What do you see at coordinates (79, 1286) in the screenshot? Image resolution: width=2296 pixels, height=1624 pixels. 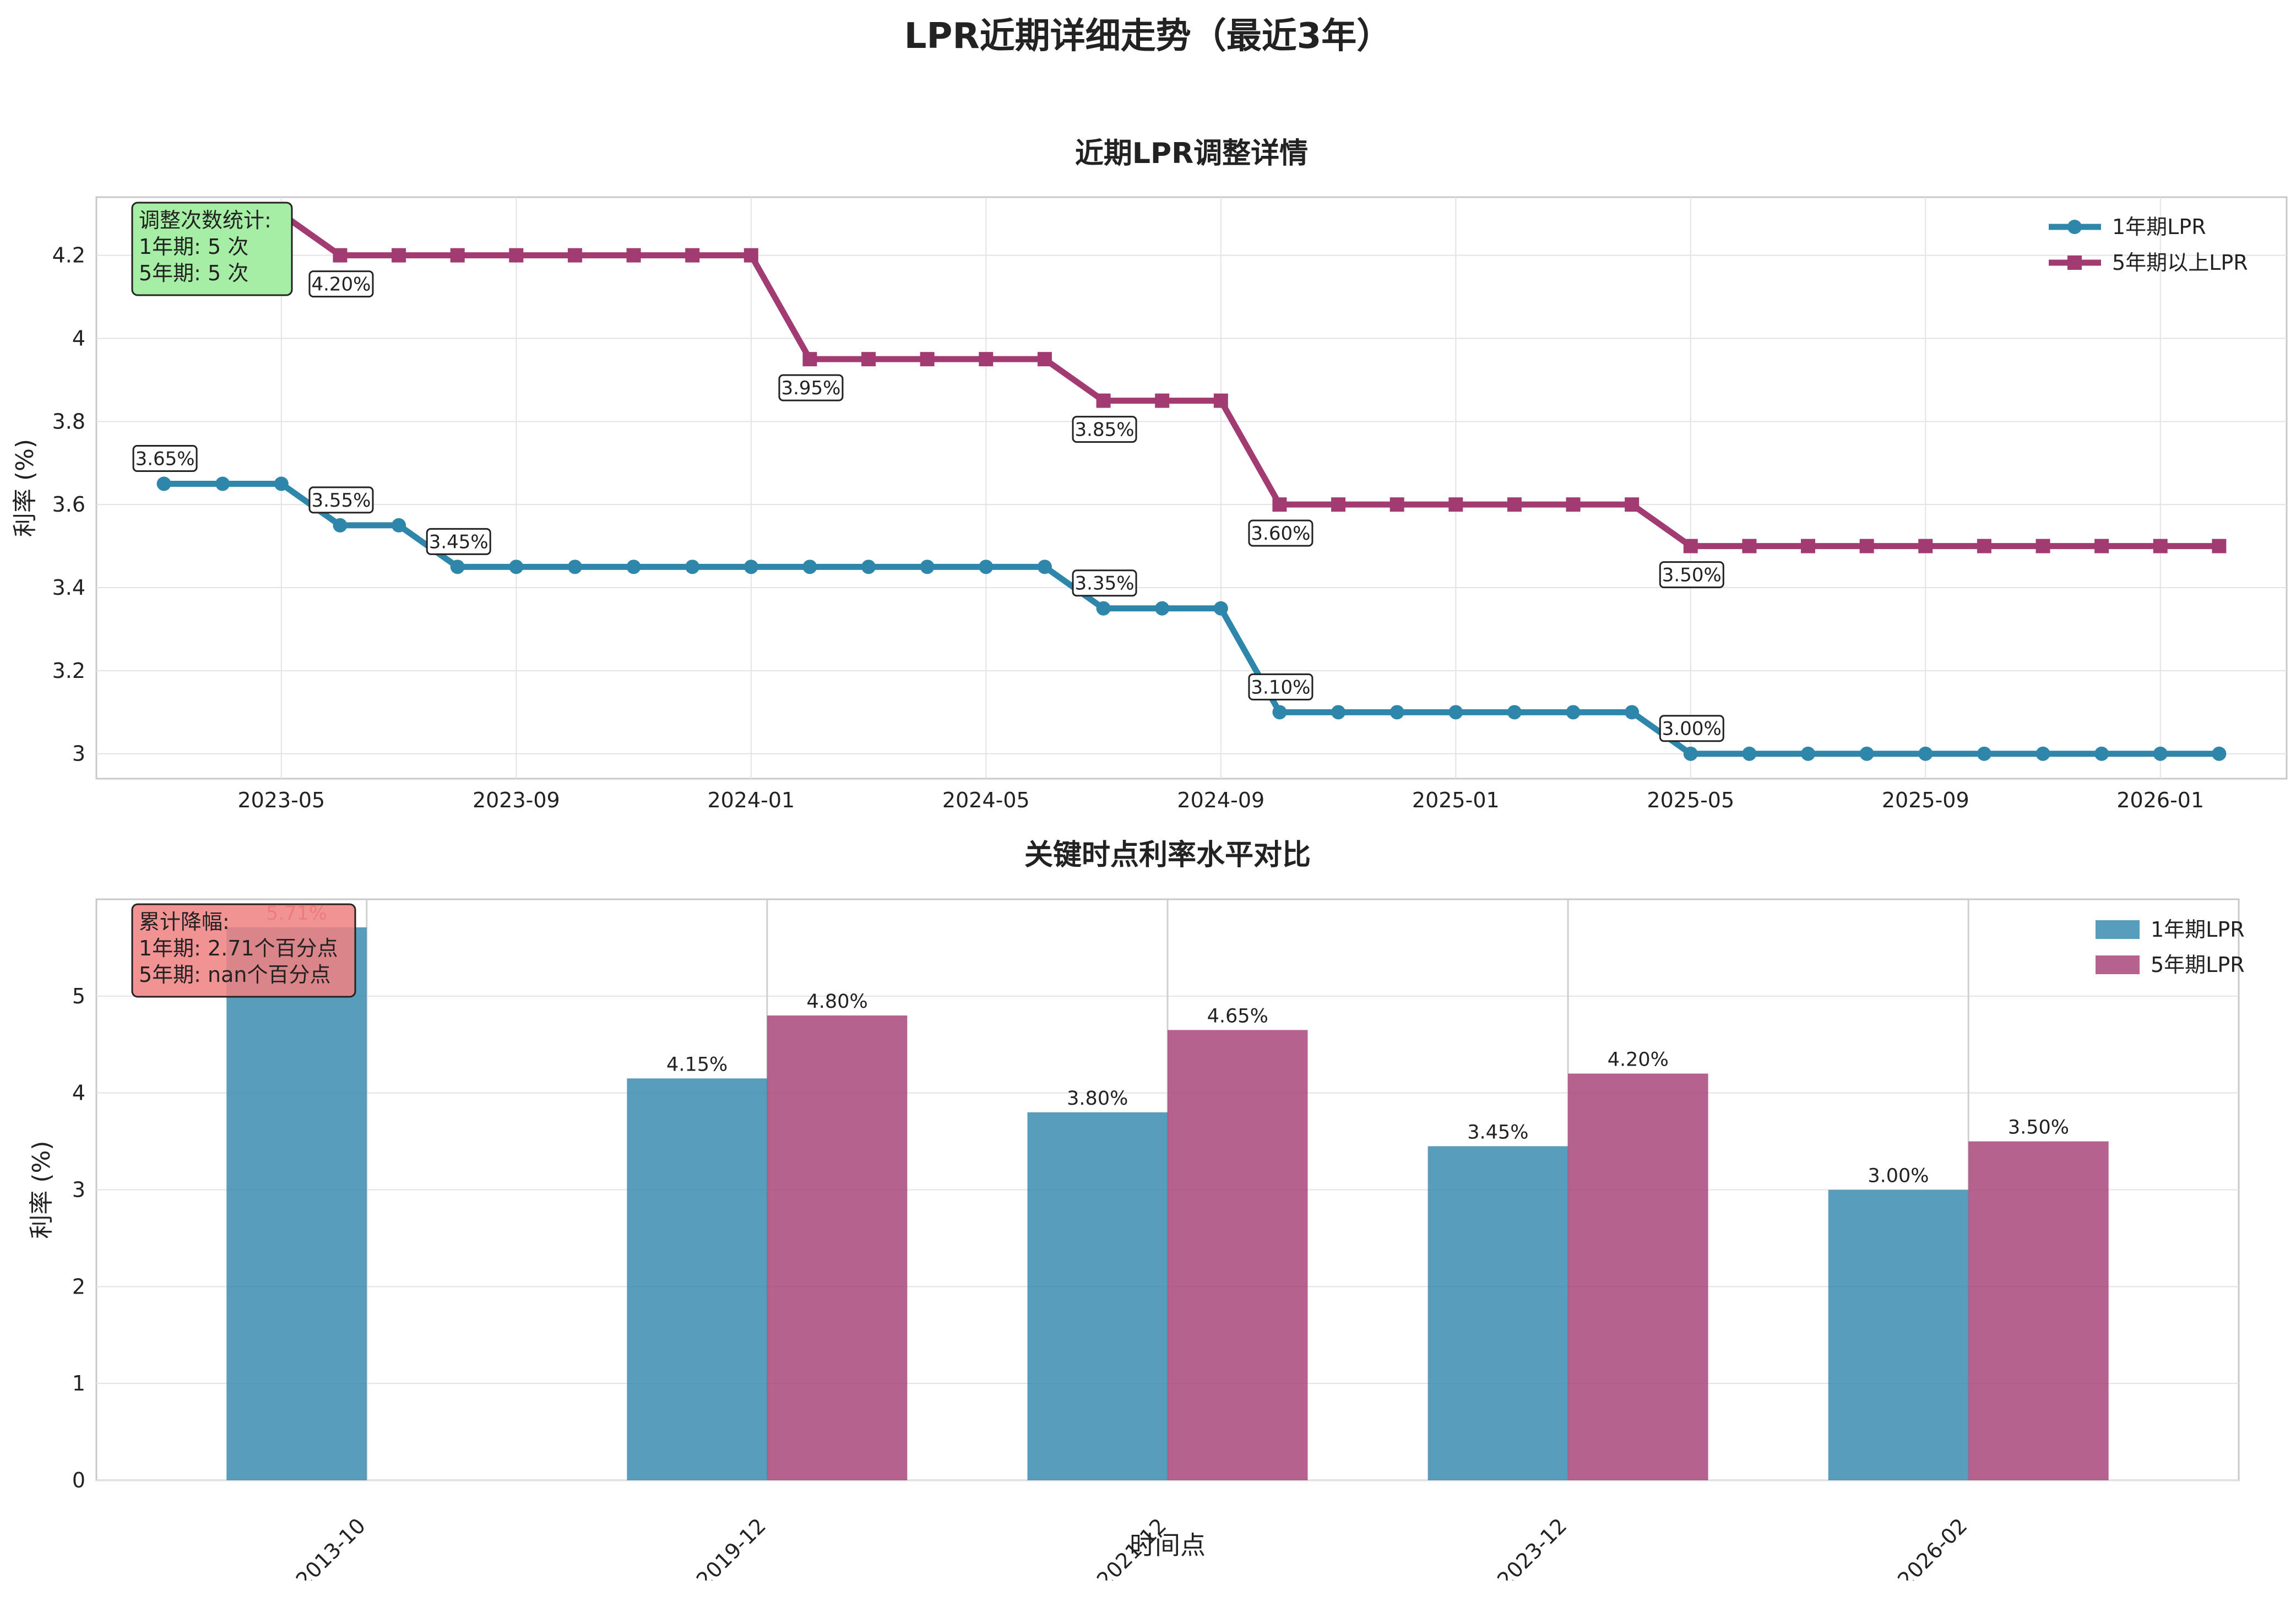 I see `y-tick-label: 2` at bounding box center [79, 1286].